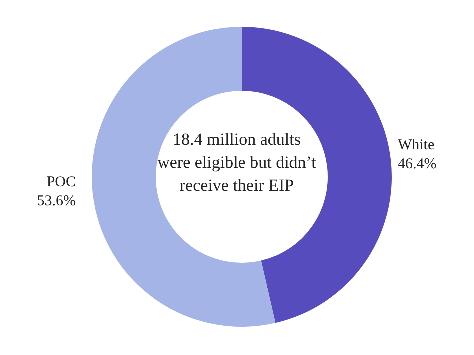  Describe the element at coordinates (56, 201) in the screenshot. I see `data-label: 53.6%` at that location.